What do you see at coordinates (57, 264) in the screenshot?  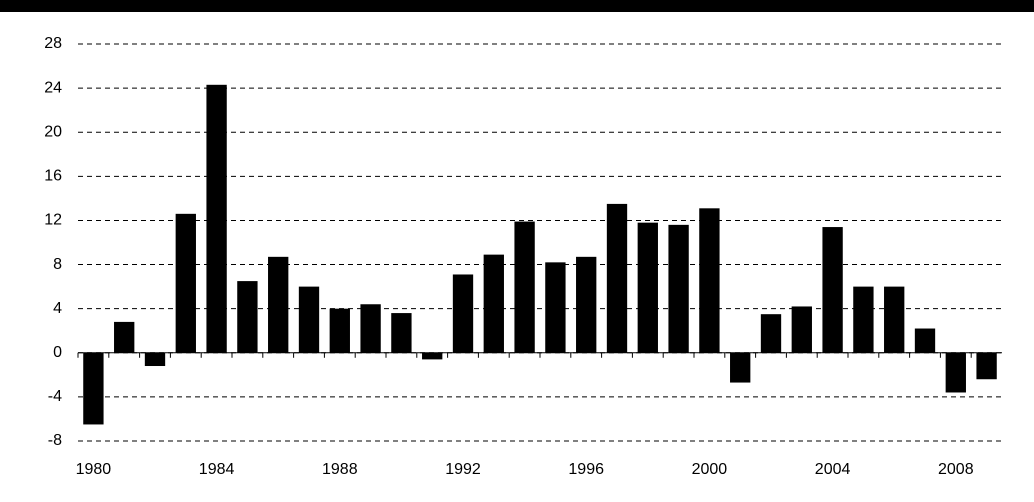 I see `y-tick-label: 8` at bounding box center [57, 264].